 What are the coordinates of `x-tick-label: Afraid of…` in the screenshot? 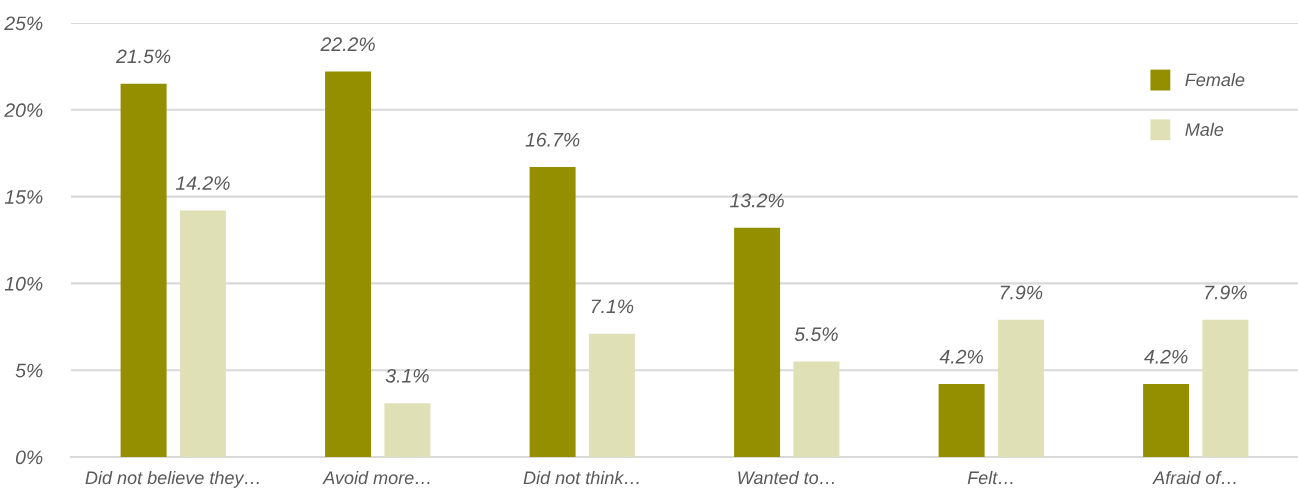 It's located at (1194, 477).